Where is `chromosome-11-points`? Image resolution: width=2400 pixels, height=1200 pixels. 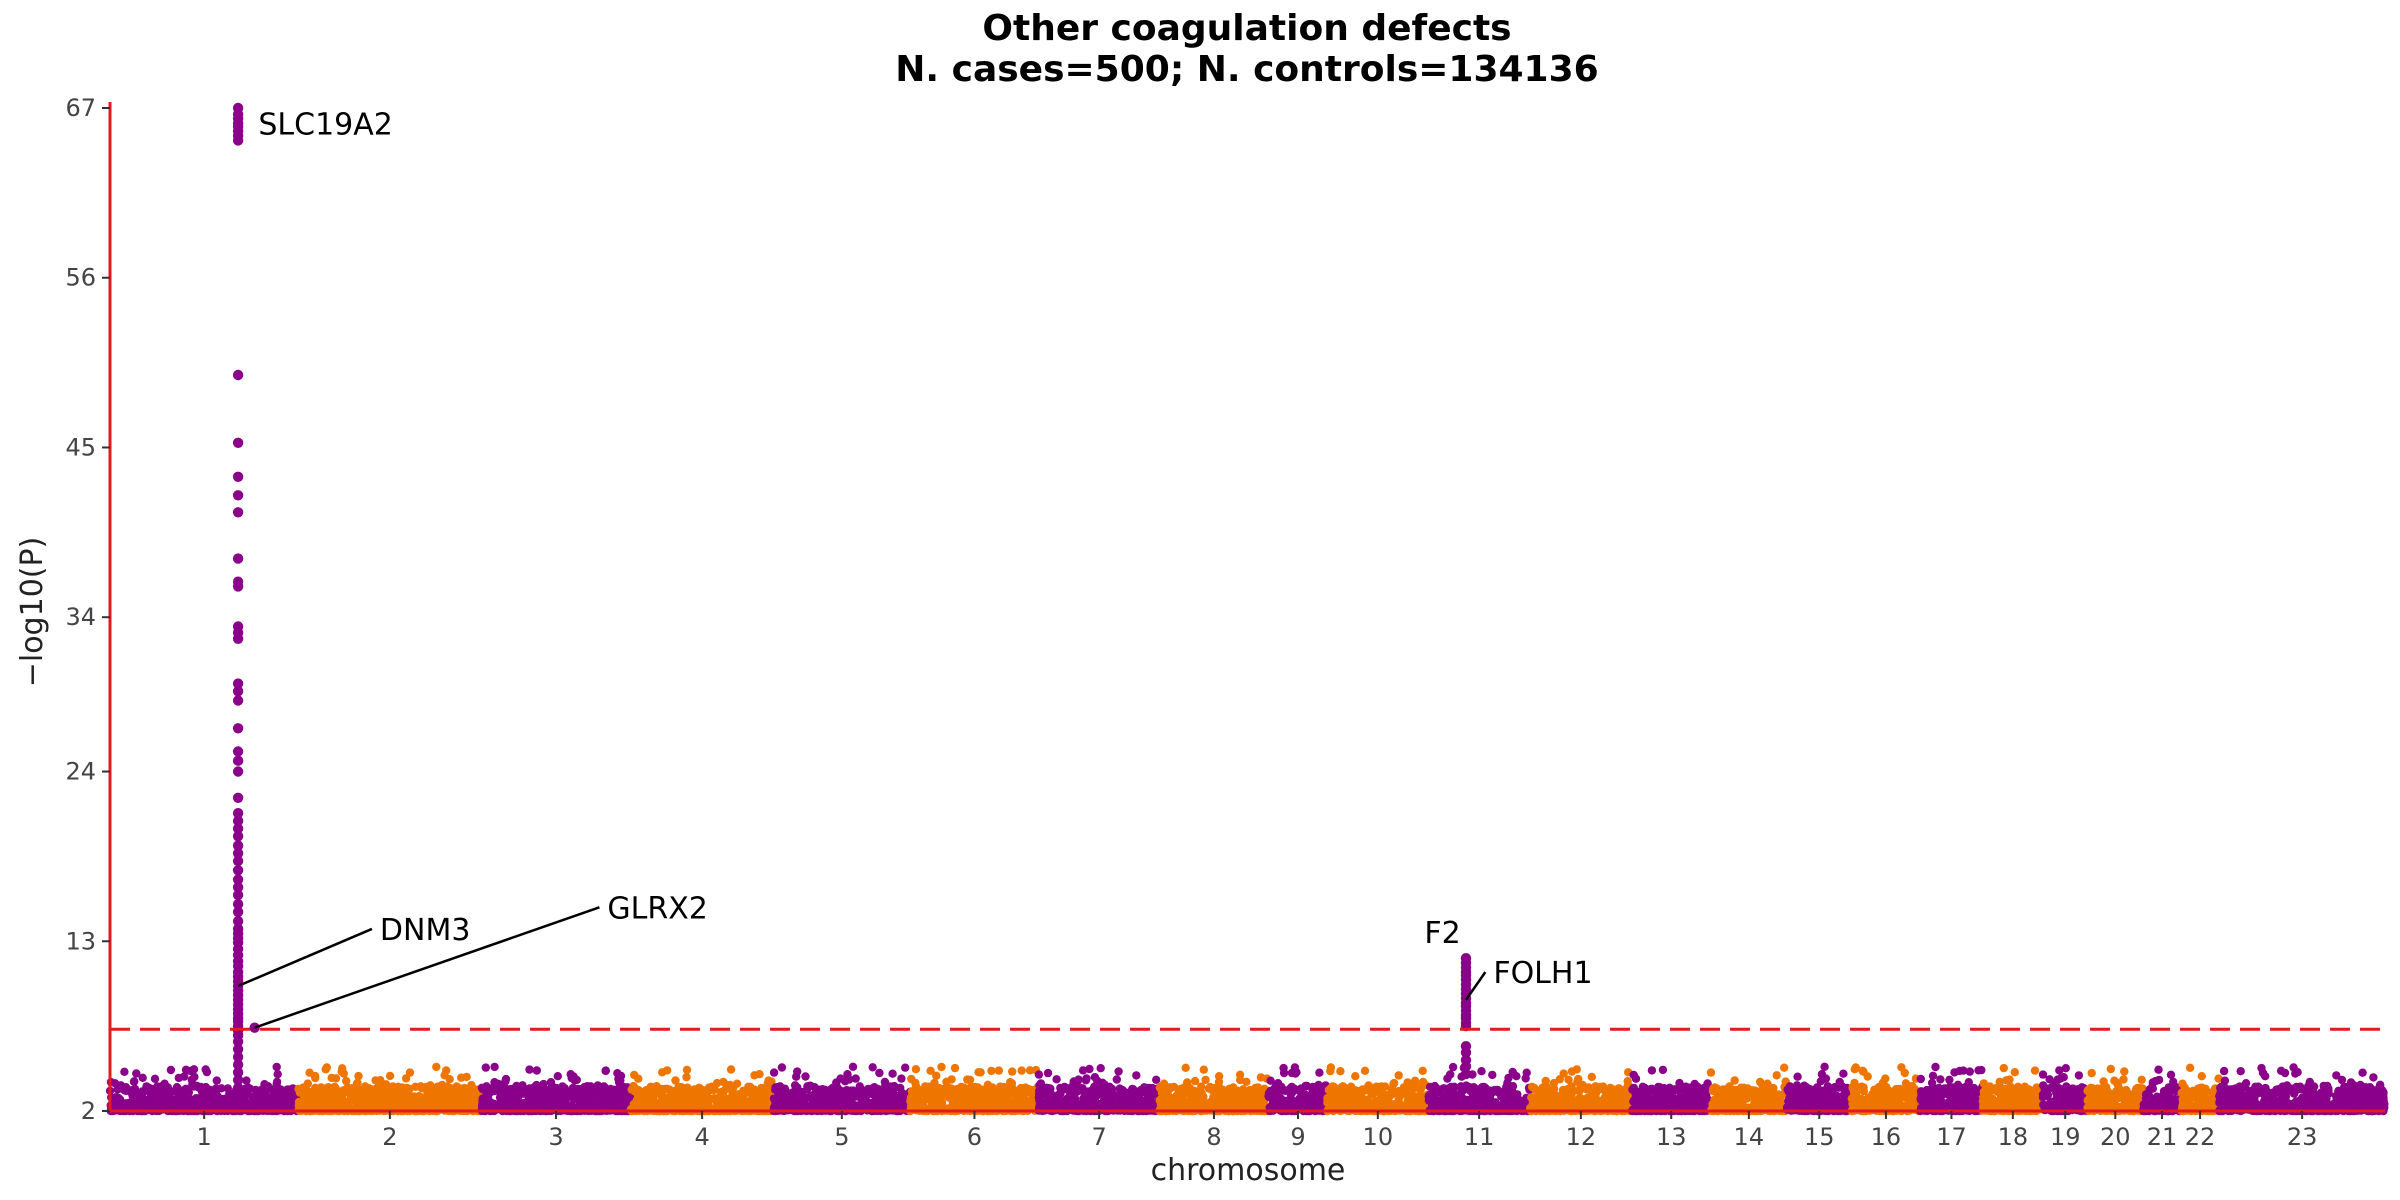
chromosome-11-points is located at coordinates (1479, 1089).